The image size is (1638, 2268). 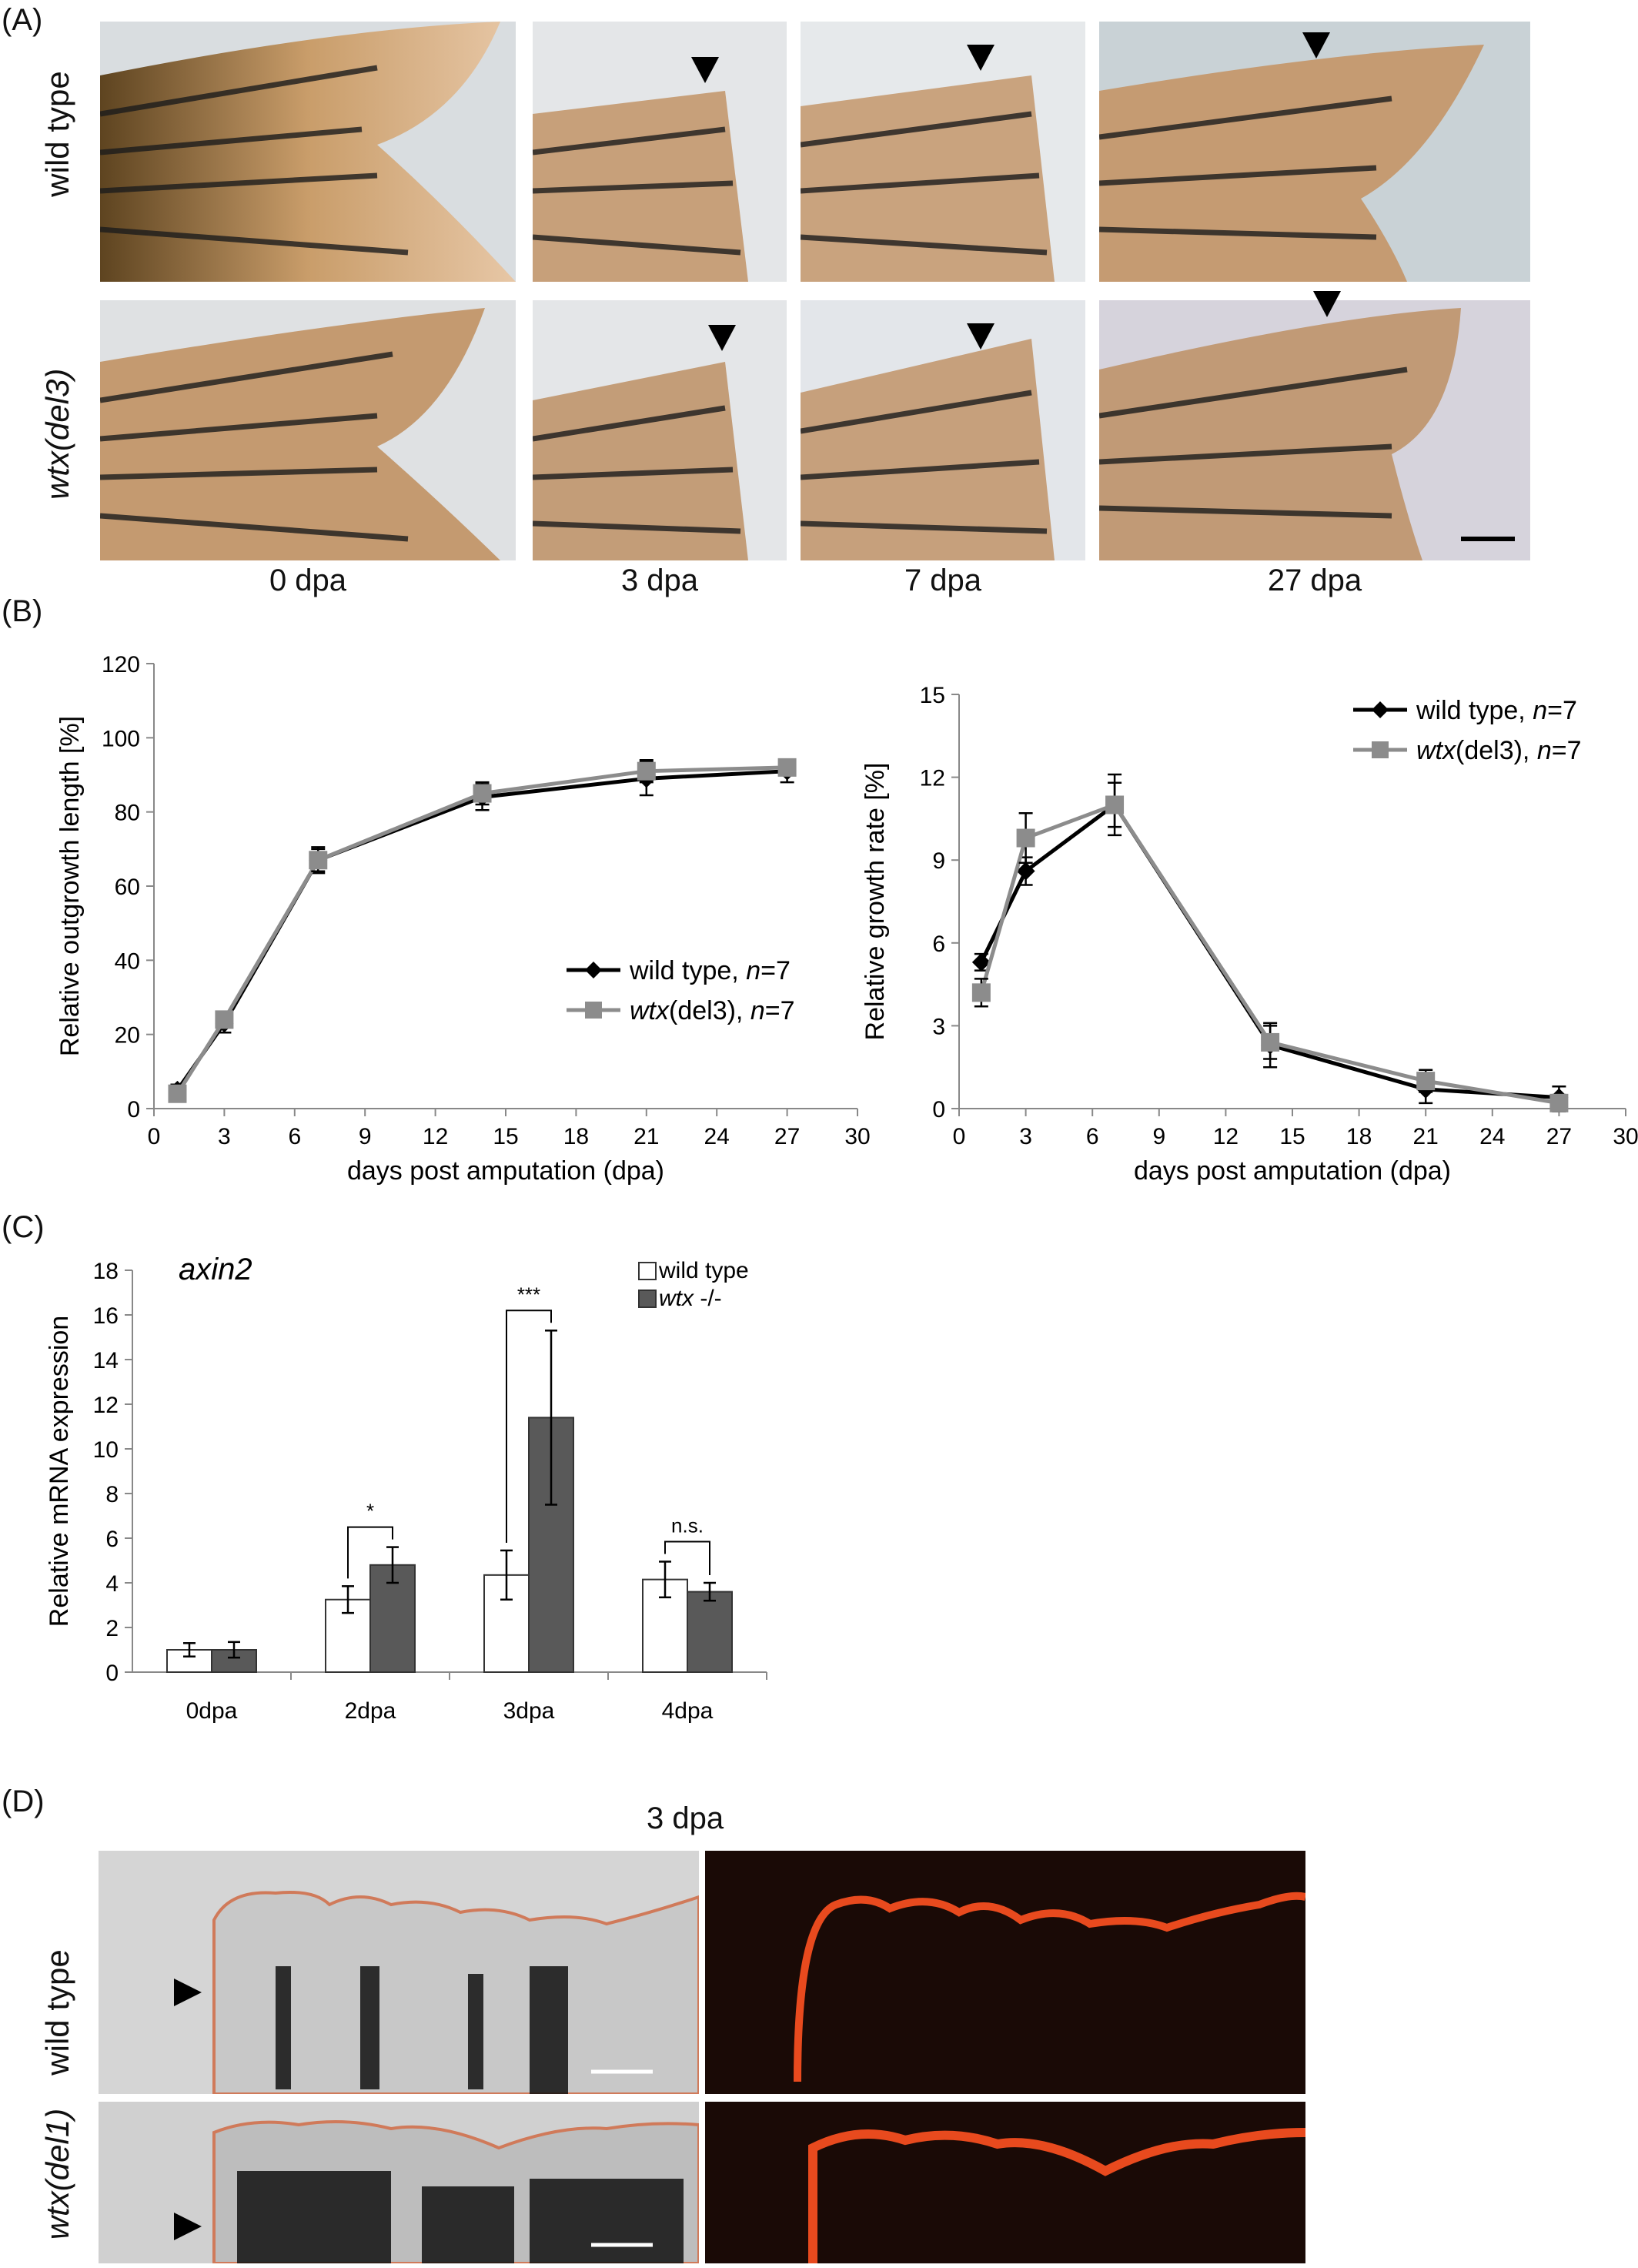 I want to click on fin-image-wtx-0dpa, so click(x=308, y=430).